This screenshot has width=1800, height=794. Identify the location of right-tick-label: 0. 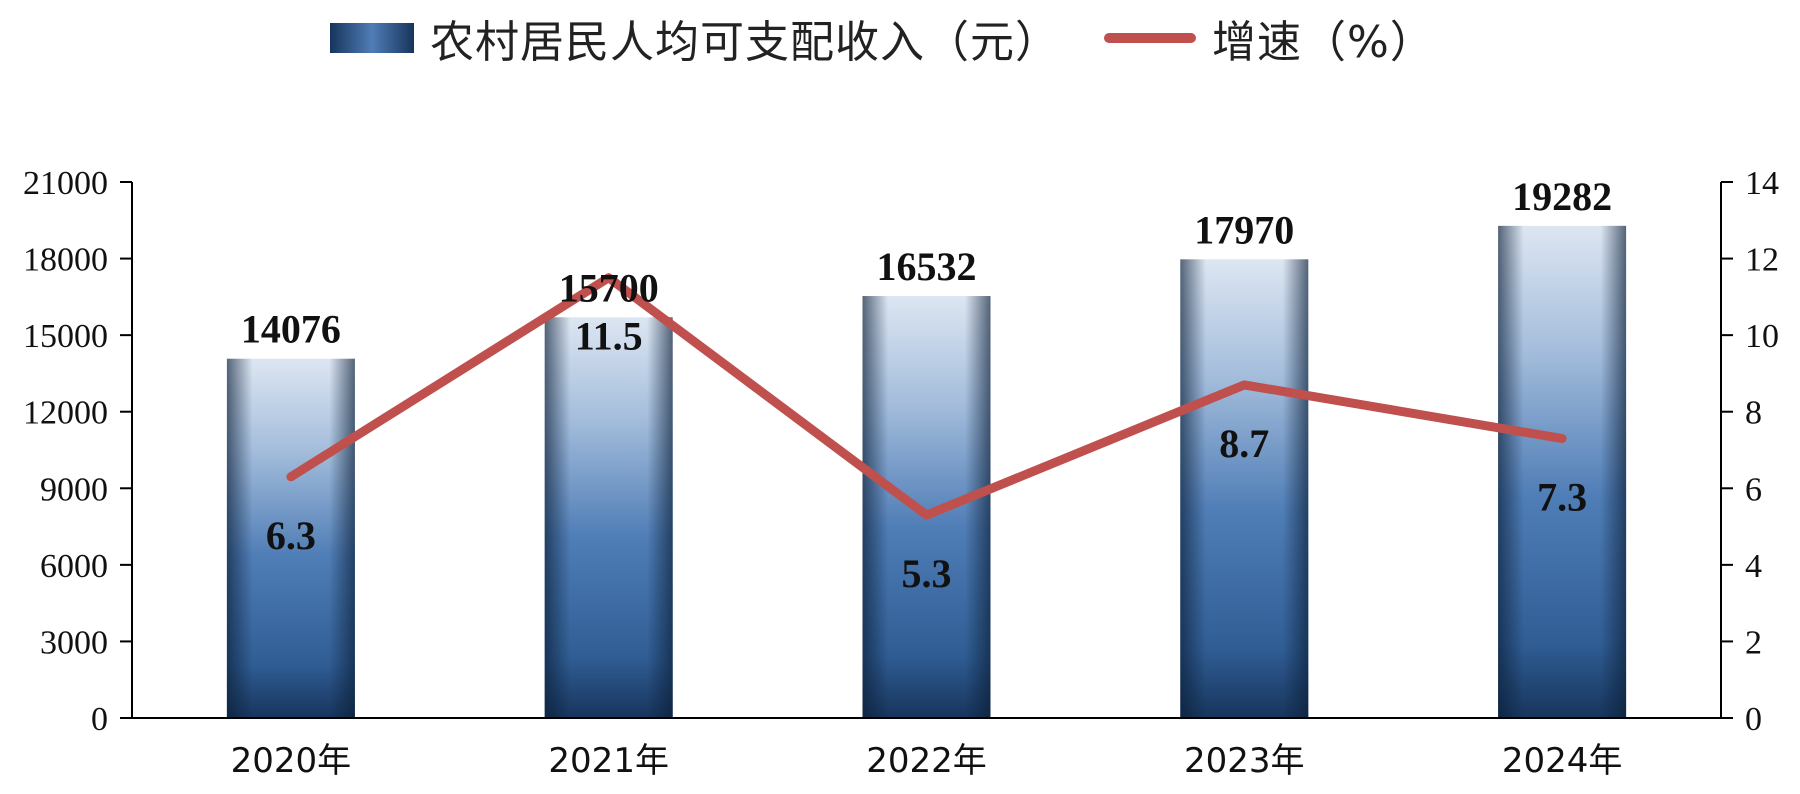
(1753, 719).